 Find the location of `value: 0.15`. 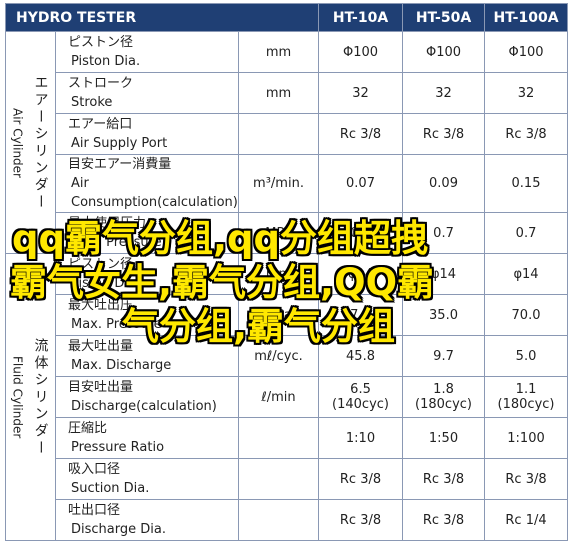

value: 0.15 is located at coordinates (526, 183).